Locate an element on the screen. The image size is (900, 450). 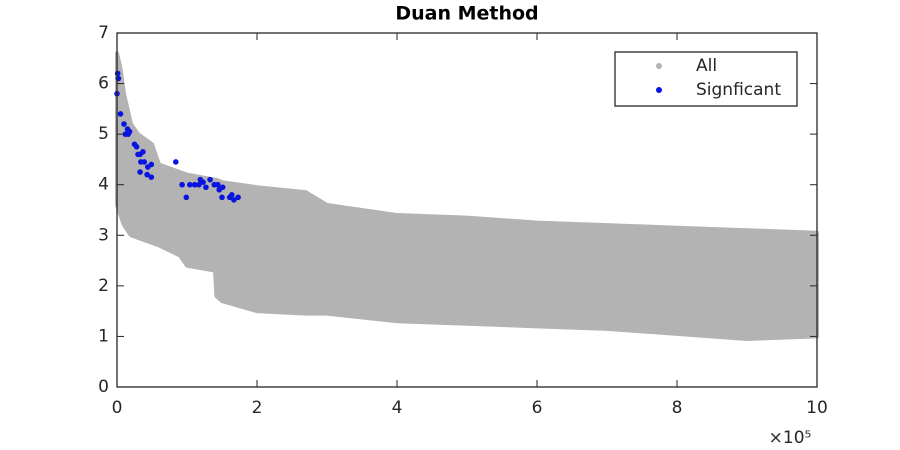
legend-box is located at coordinates (706, 79).